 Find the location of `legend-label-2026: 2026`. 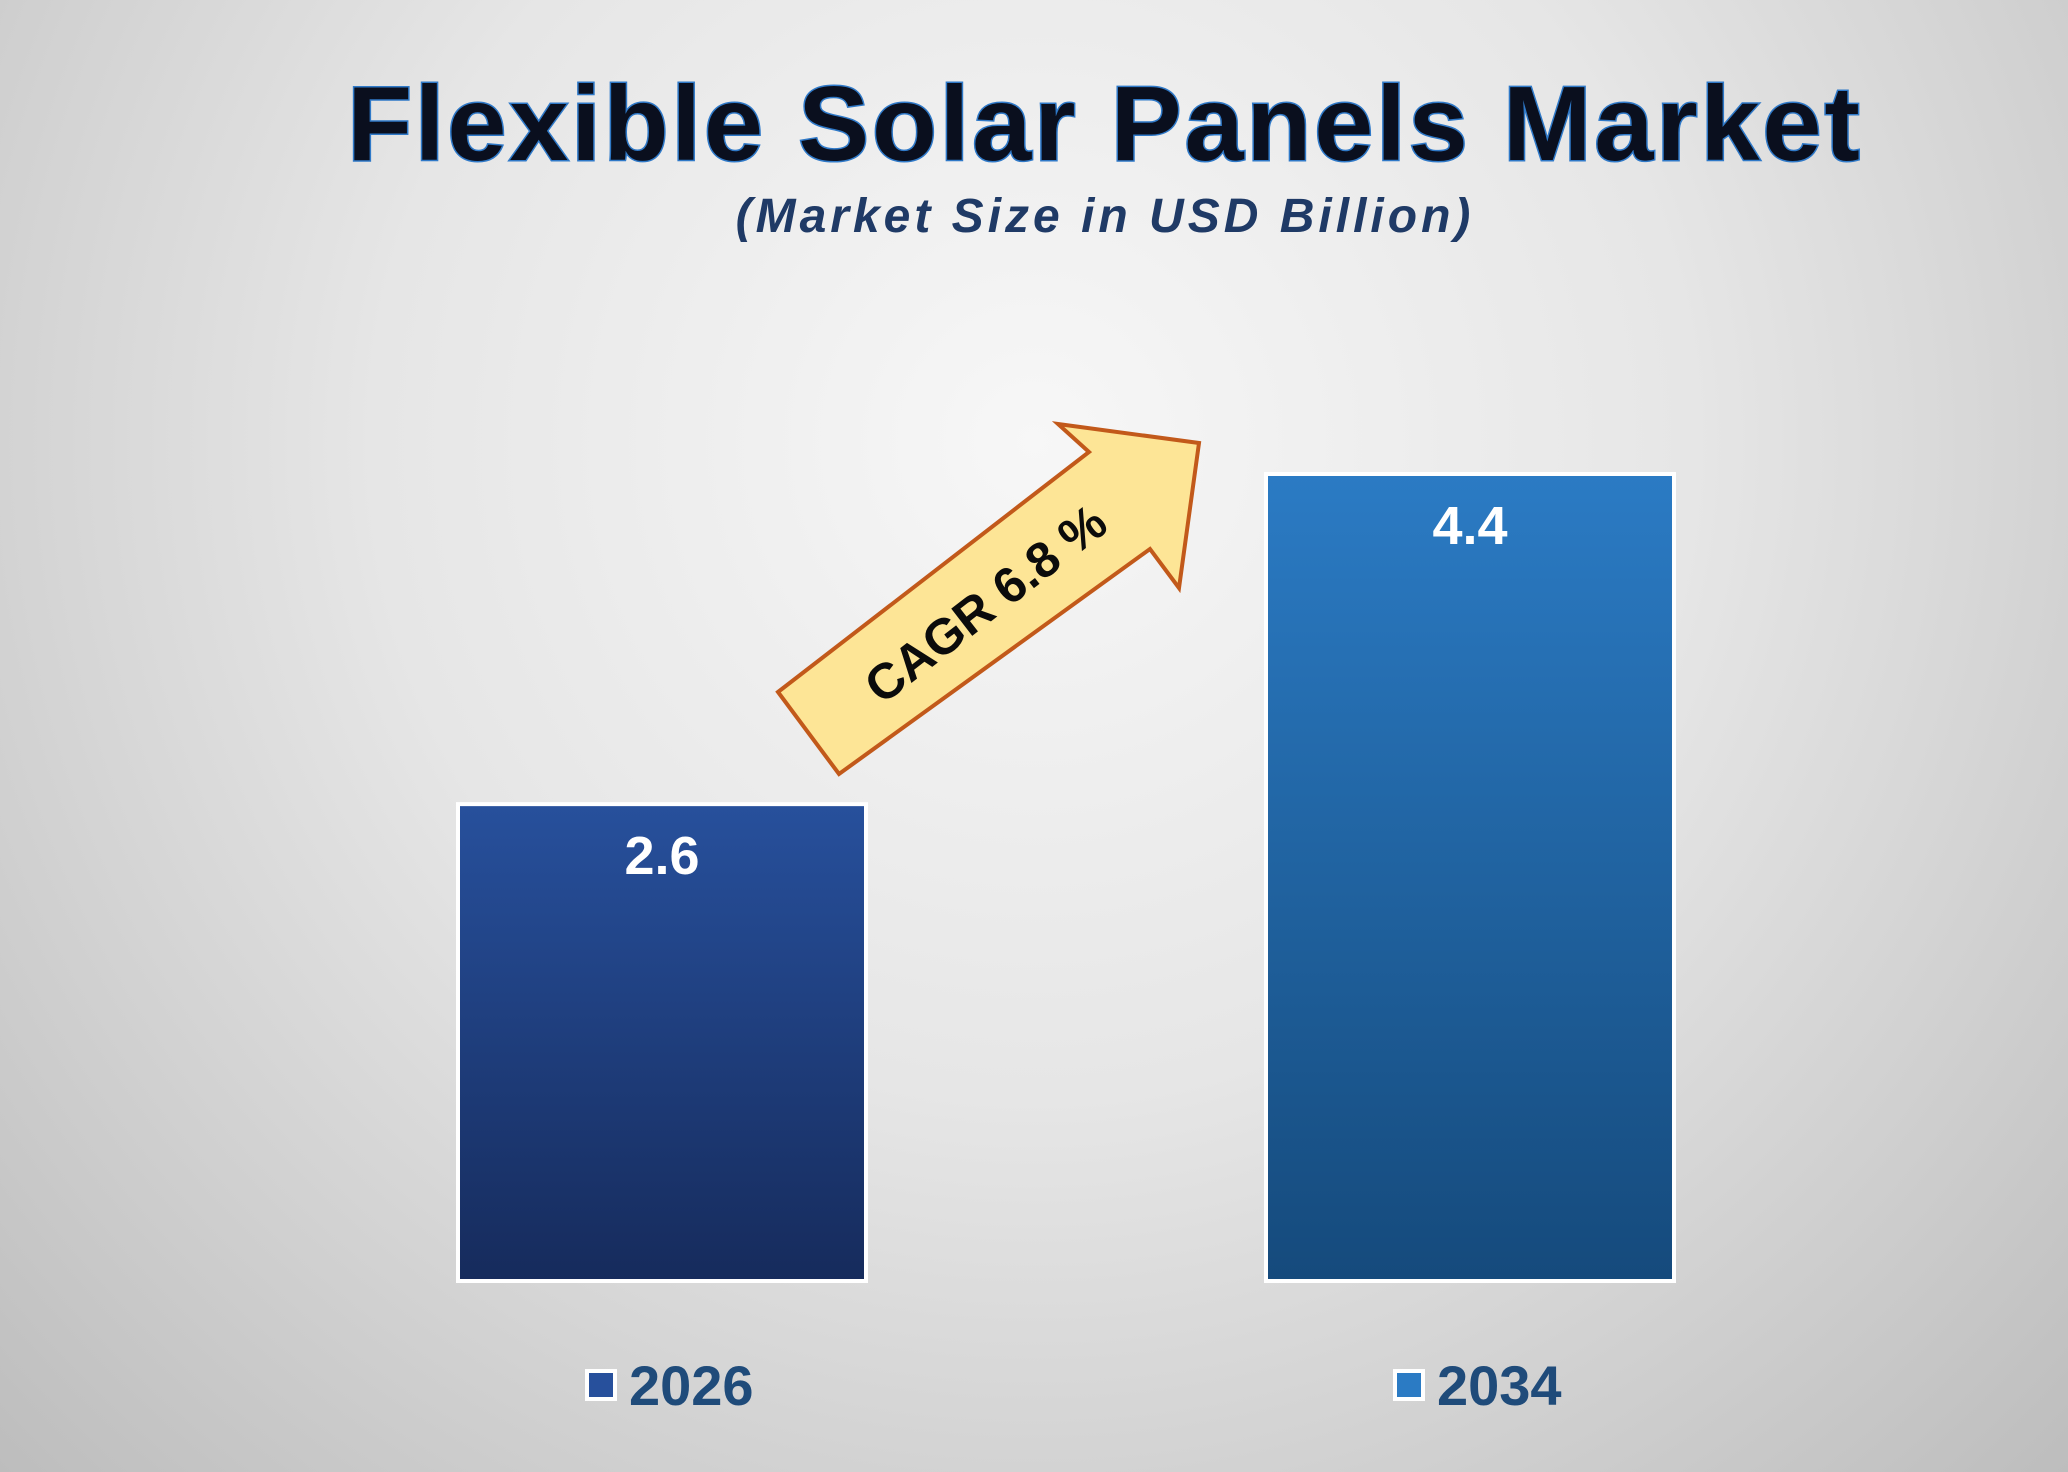

legend-label-2026: 2026 is located at coordinates (691, 1385).